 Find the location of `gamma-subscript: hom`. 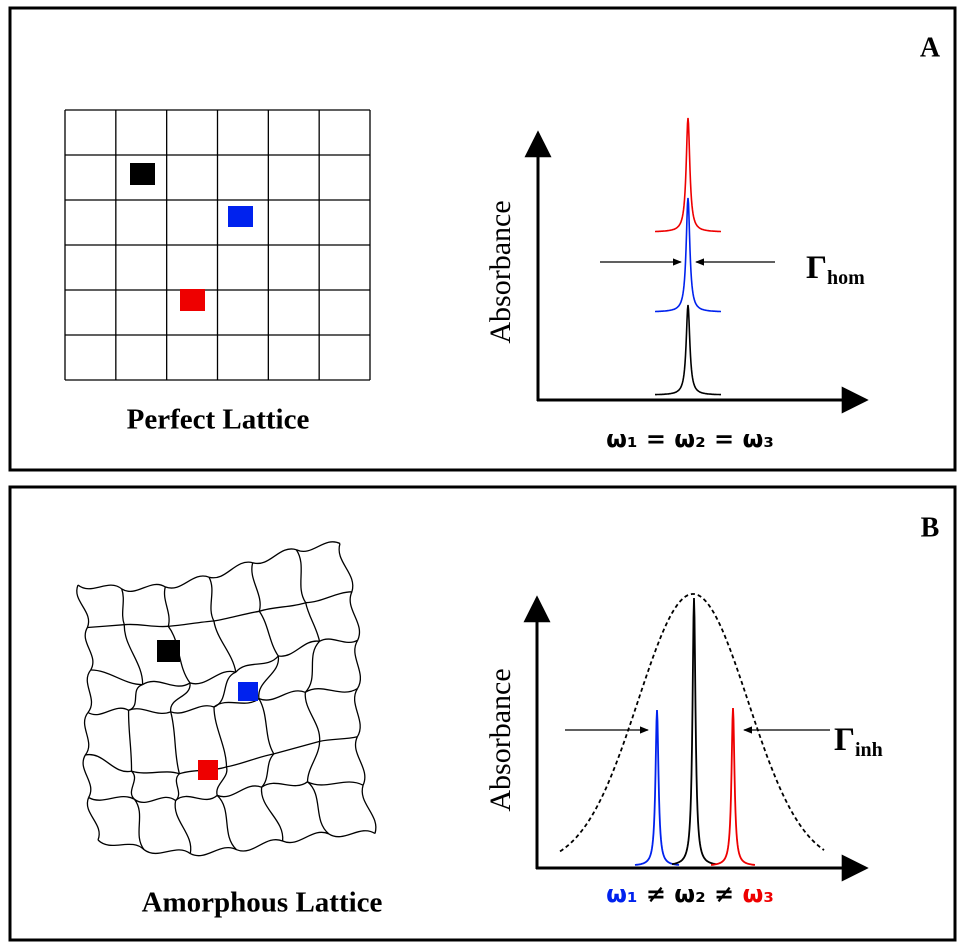

gamma-subscript: hom is located at coordinates (846, 278).